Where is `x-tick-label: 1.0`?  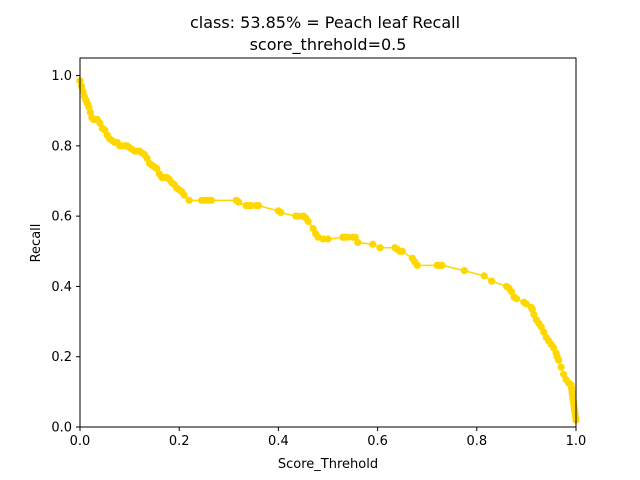
x-tick-label: 1.0 is located at coordinates (576, 441).